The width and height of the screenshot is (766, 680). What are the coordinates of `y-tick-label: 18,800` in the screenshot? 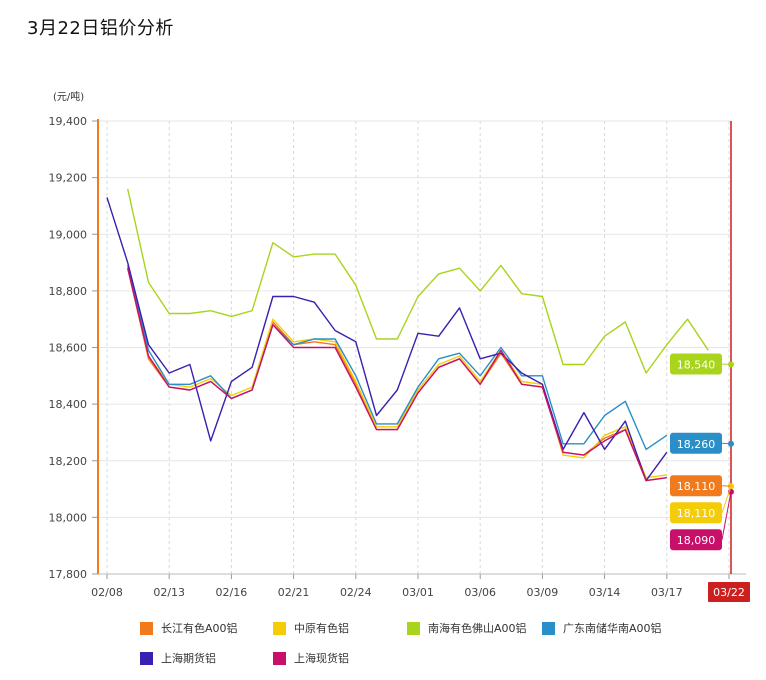 It's located at (68, 291).